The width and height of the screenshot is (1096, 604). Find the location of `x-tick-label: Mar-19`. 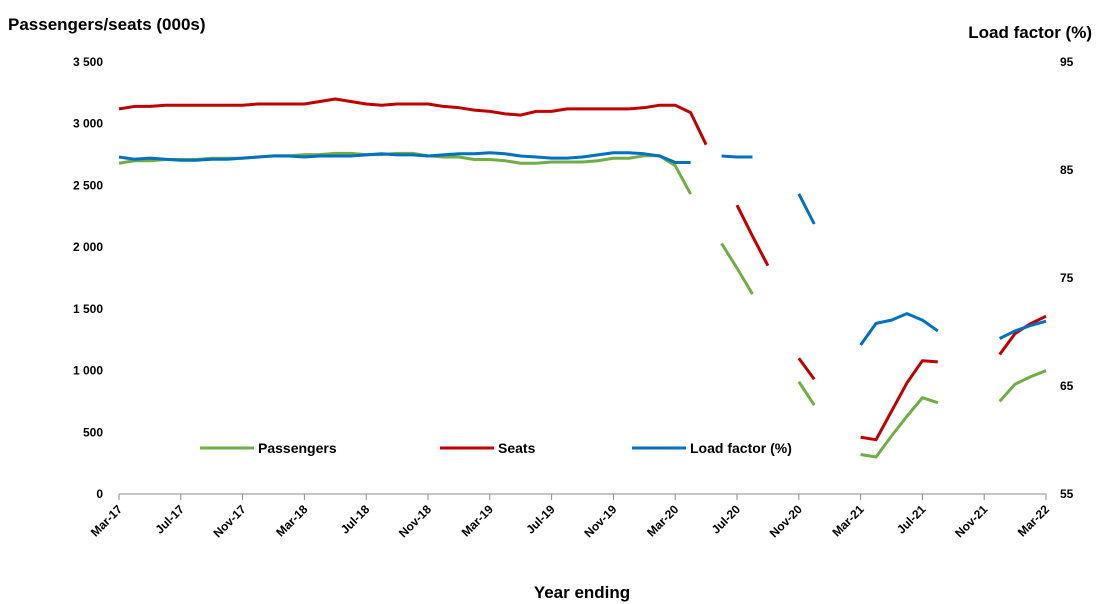

x-tick-label: Mar-19 is located at coordinates (477, 520).